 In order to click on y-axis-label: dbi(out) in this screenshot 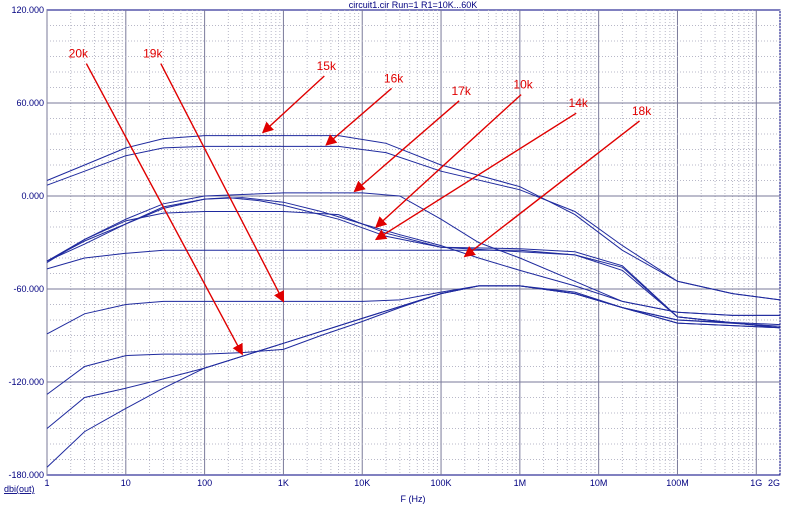, I will do `click(19, 489)`.